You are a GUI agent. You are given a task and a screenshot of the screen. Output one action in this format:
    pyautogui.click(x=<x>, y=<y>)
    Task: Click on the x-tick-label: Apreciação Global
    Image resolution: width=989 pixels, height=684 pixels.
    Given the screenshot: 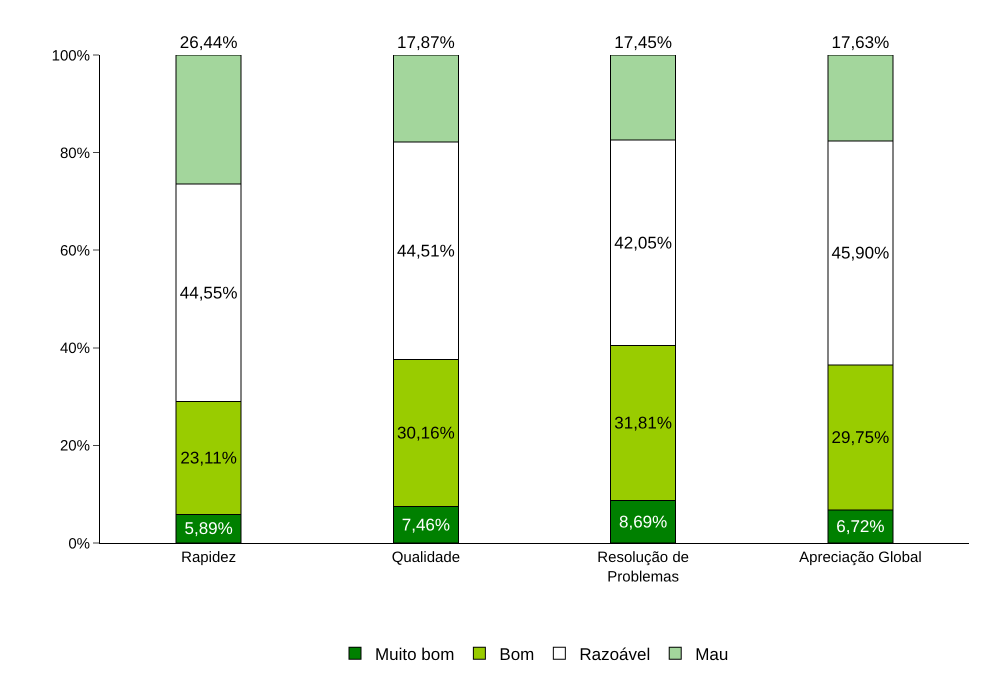 What is the action you would take?
    pyautogui.click(x=860, y=557)
    